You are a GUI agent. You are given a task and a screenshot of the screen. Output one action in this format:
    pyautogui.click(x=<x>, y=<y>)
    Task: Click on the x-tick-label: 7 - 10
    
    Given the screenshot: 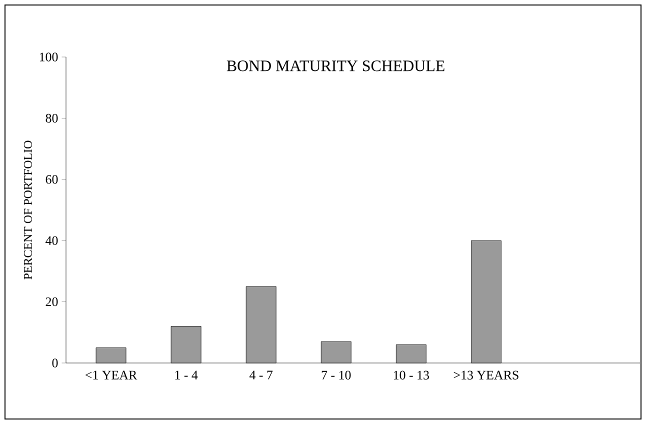 What is the action you would take?
    pyautogui.click(x=336, y=375)
    